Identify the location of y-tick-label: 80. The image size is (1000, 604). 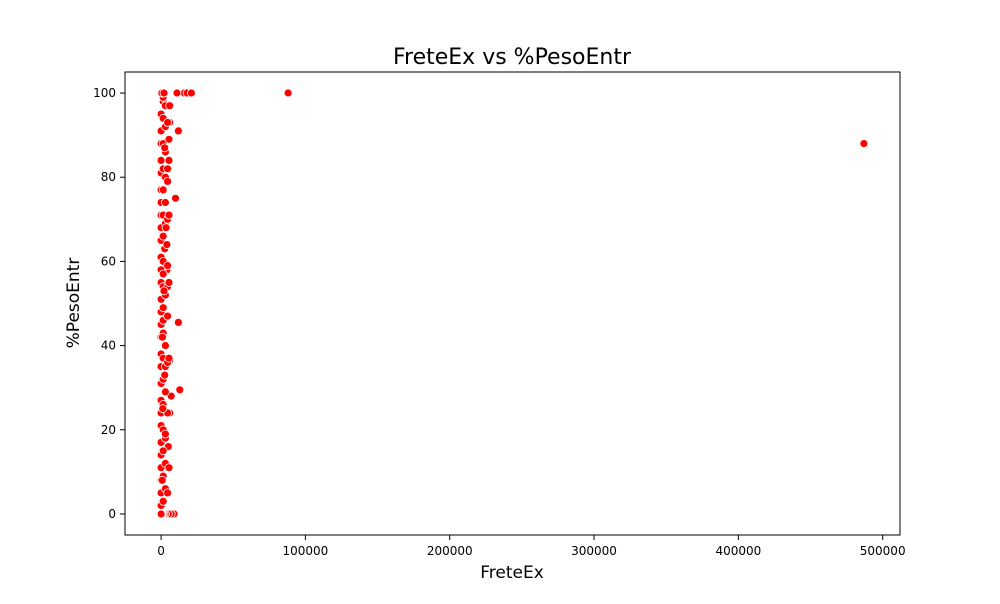
(108, 177).